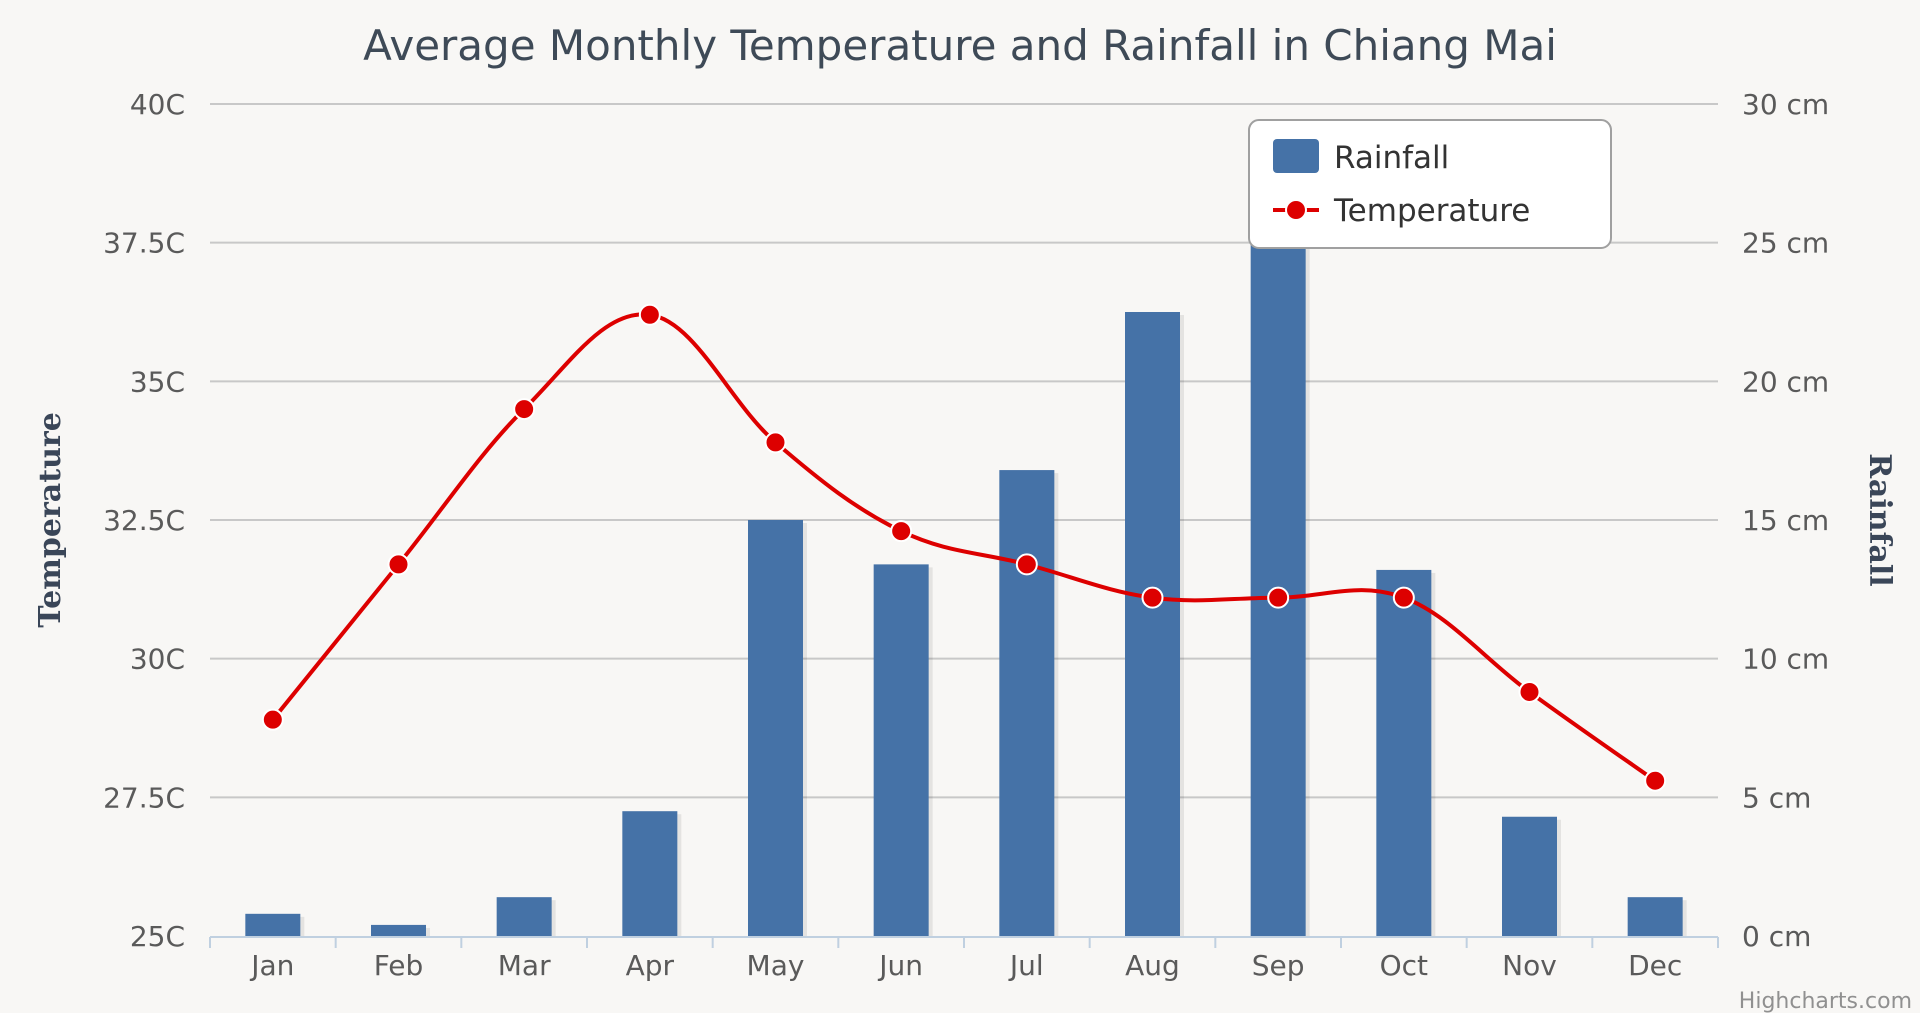  I want to click on y-left-tick-label: 32.5C, so click(144, 520).